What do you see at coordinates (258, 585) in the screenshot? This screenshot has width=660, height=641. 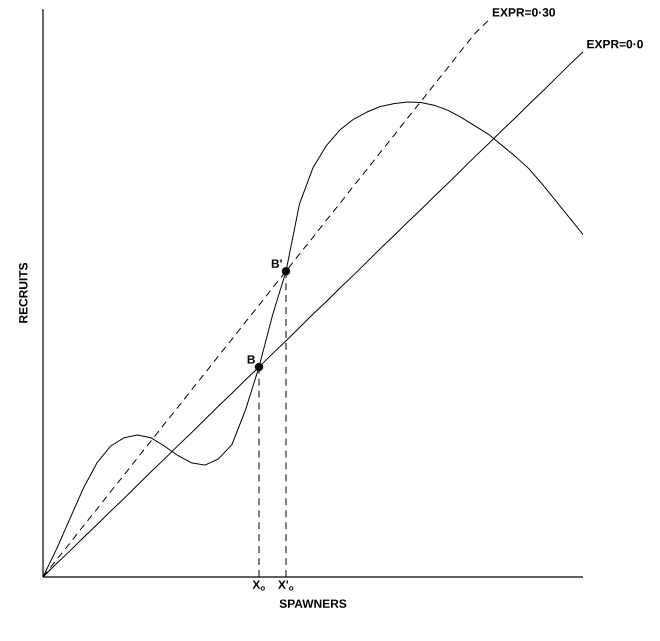 I see `x-tick-label: X$_{o}$` at bounding box center [258, 585].